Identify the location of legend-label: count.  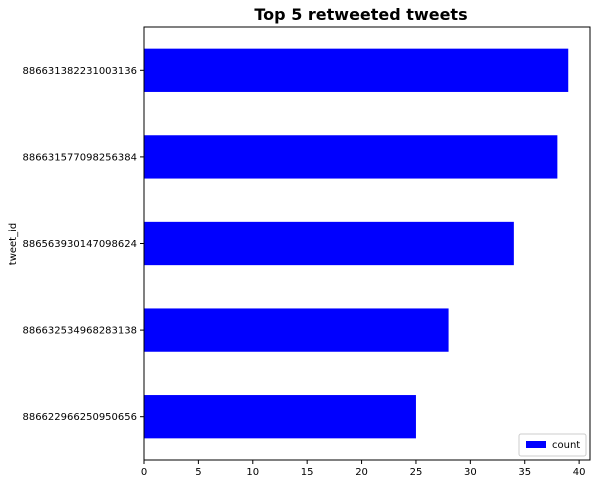
(566, 445).